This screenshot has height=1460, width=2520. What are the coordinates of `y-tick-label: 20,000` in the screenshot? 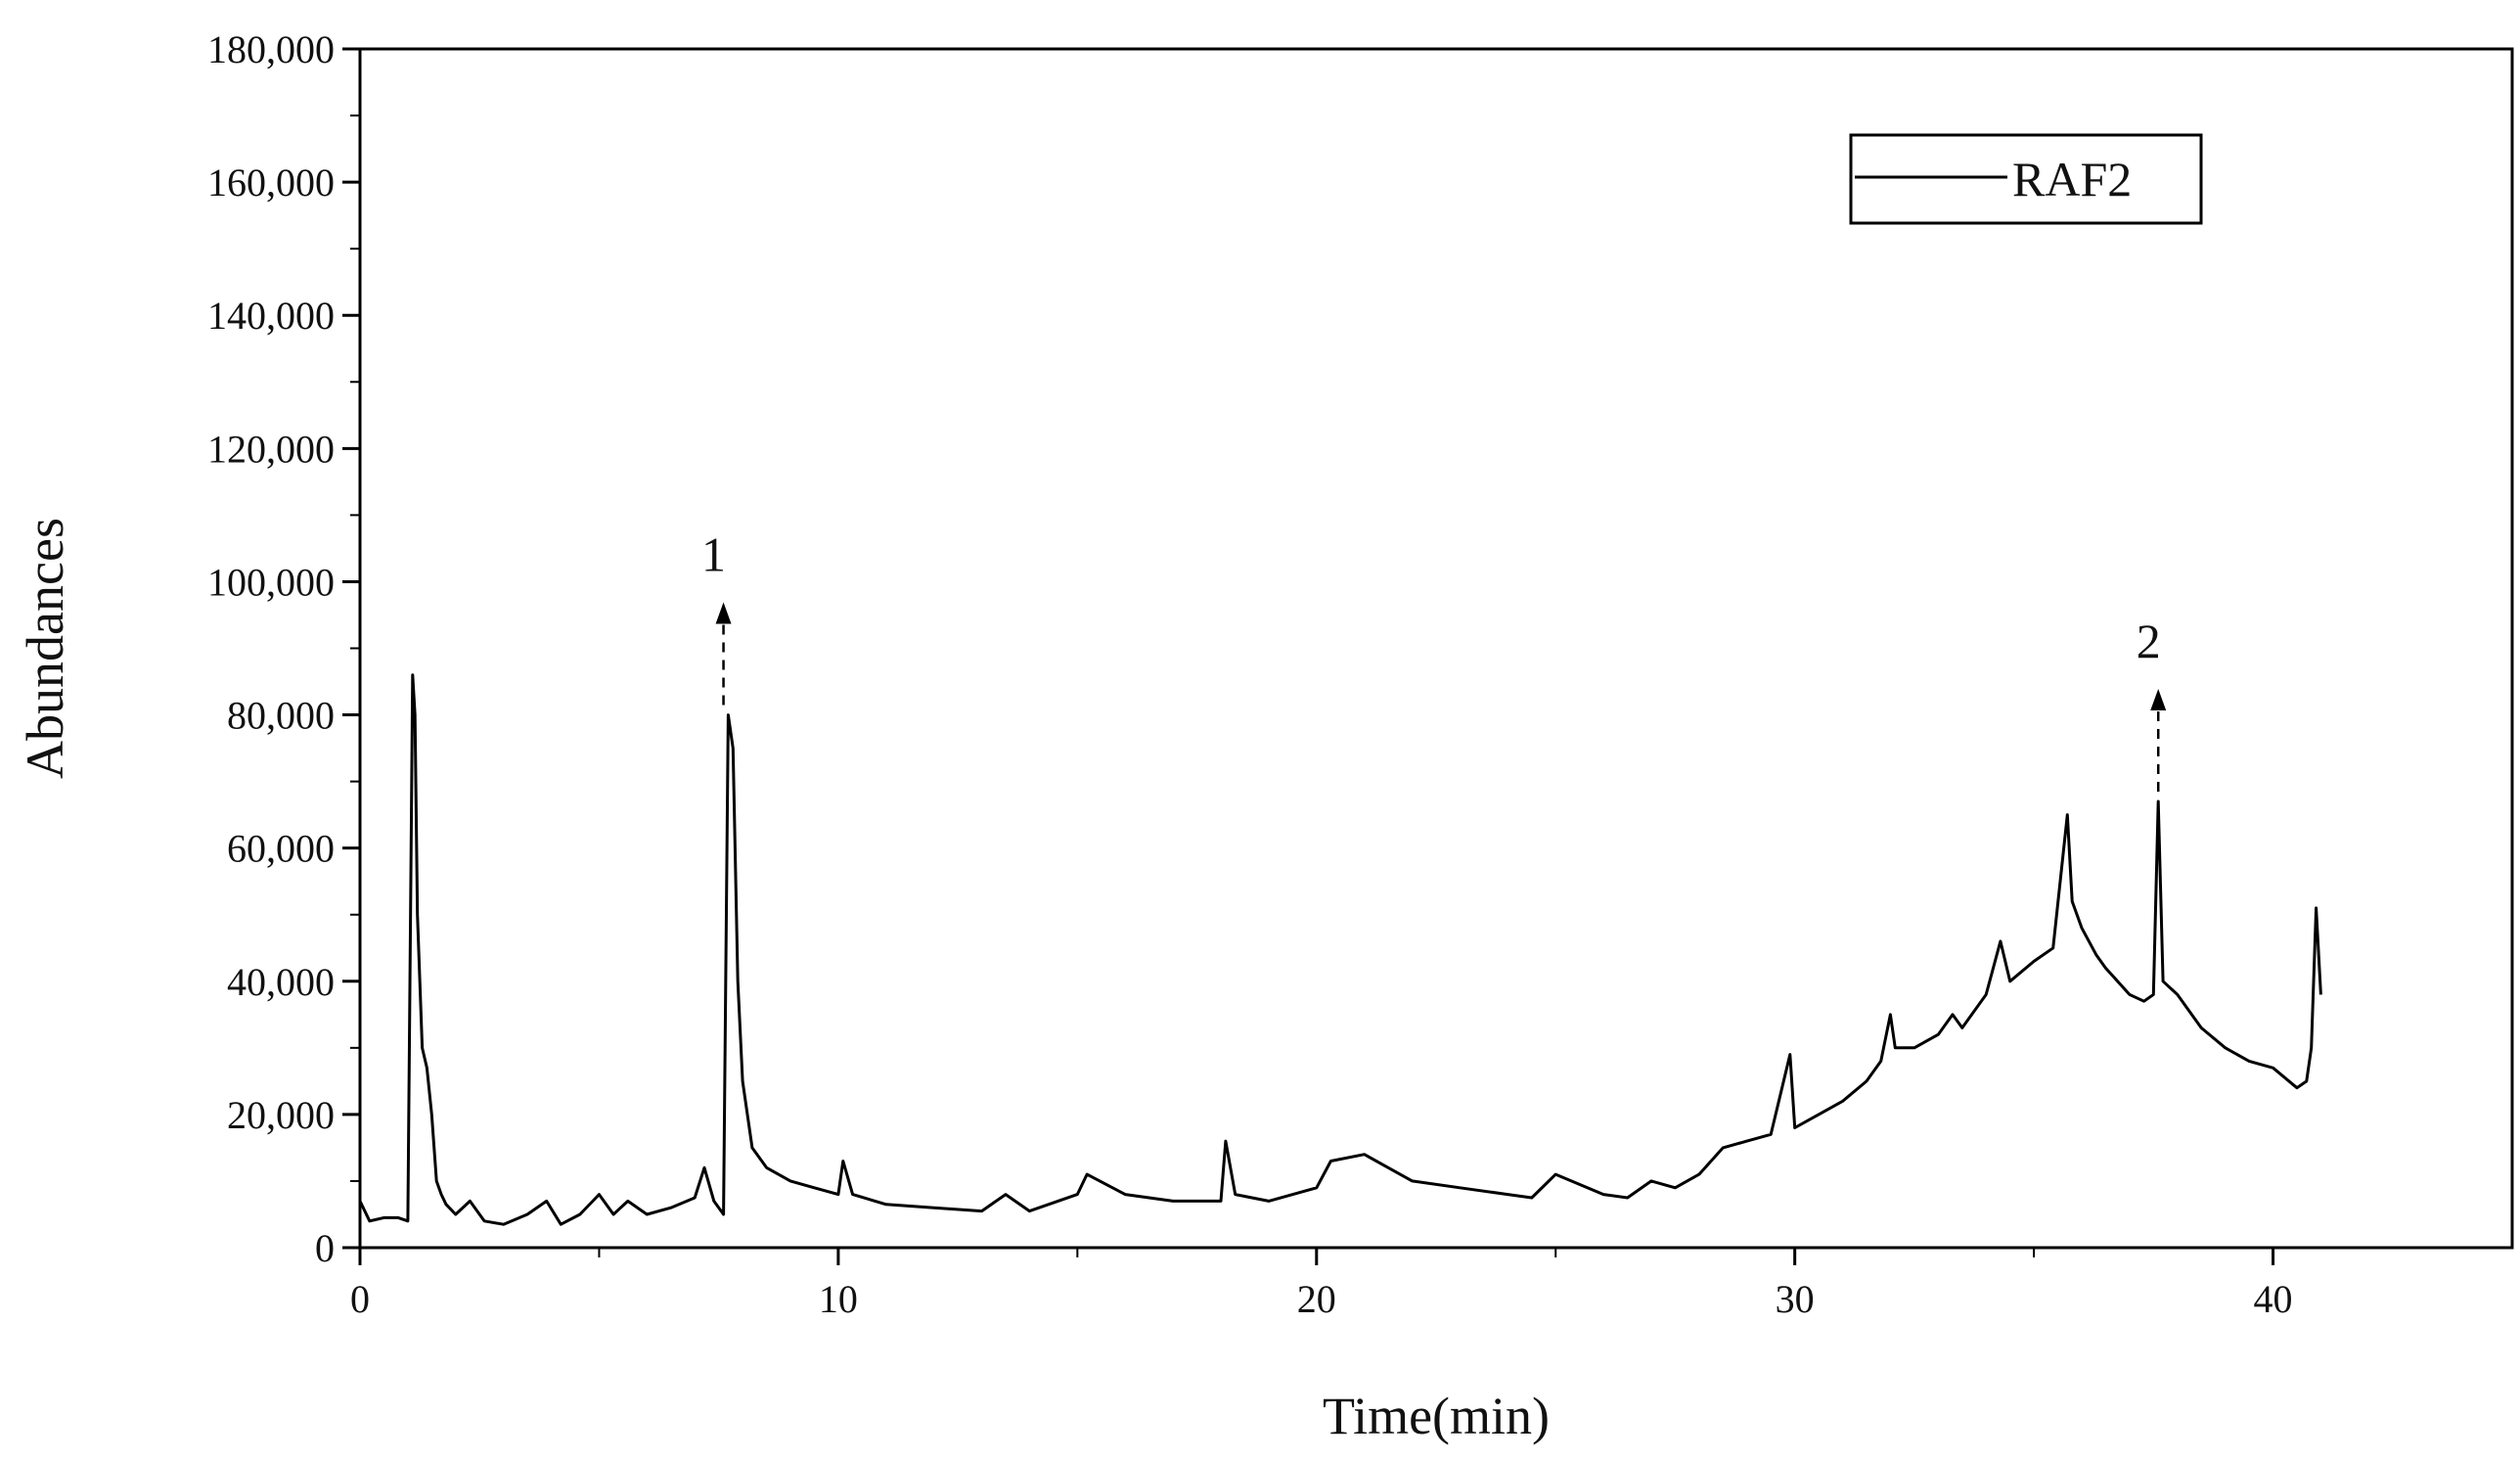 It's located at (281, 1115).